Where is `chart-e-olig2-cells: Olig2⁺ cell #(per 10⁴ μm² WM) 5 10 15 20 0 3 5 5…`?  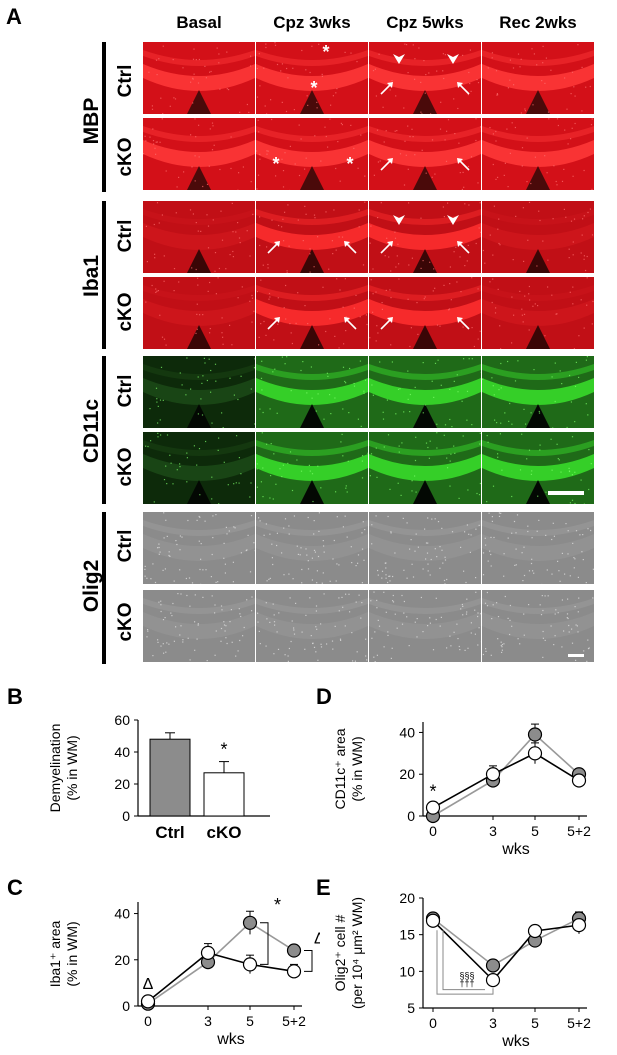
chart-e-olig2-cells: Olig2⁺ cell #(per 10⁴ μm² WM) 5 10 15 20 0 3 5 5… is located at coordinates (461, 970).